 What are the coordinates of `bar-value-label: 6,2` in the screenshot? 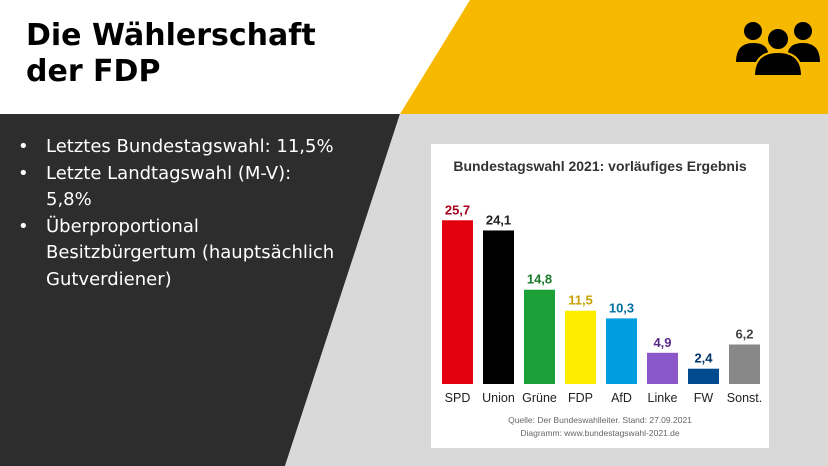 It's located at (744, 334).